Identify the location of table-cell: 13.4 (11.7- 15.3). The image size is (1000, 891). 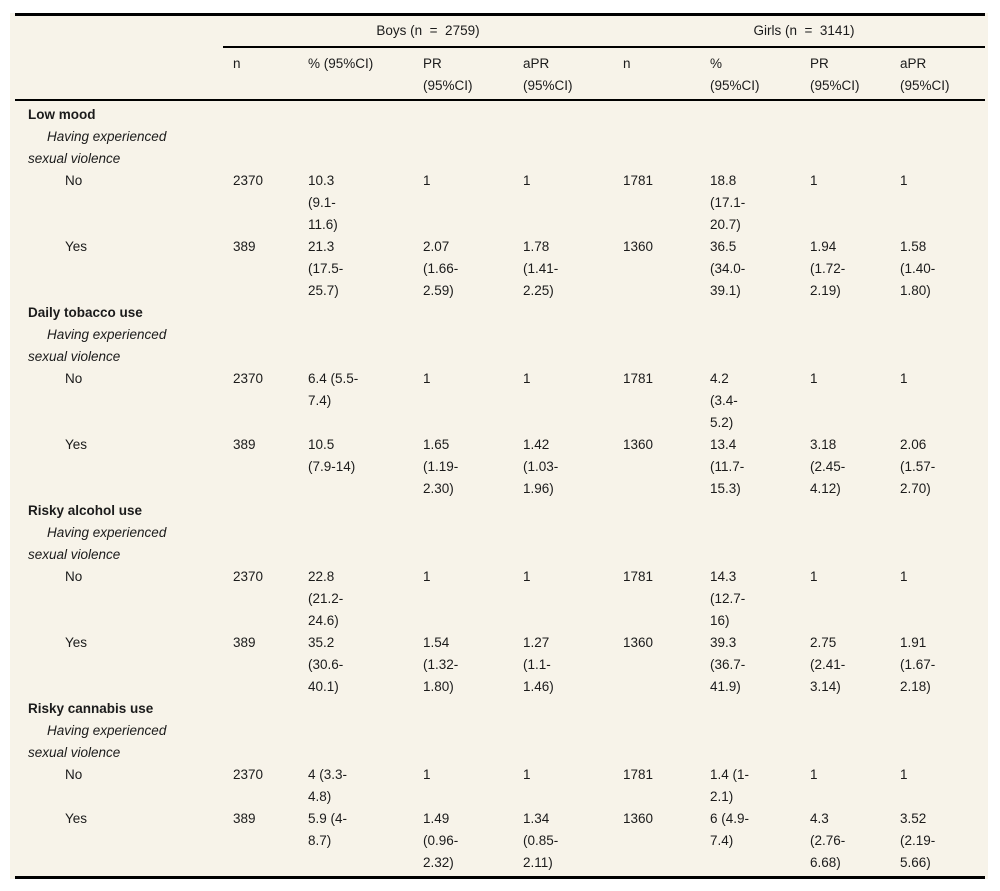
(727, 466).